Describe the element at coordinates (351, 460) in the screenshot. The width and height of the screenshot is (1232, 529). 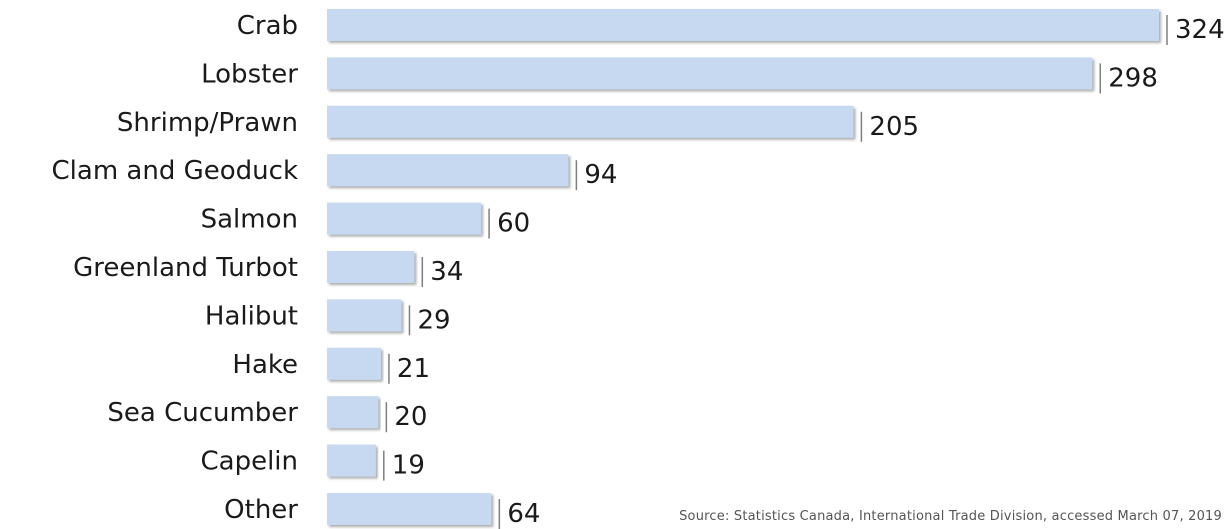
I see `bar-capelin` at that location.